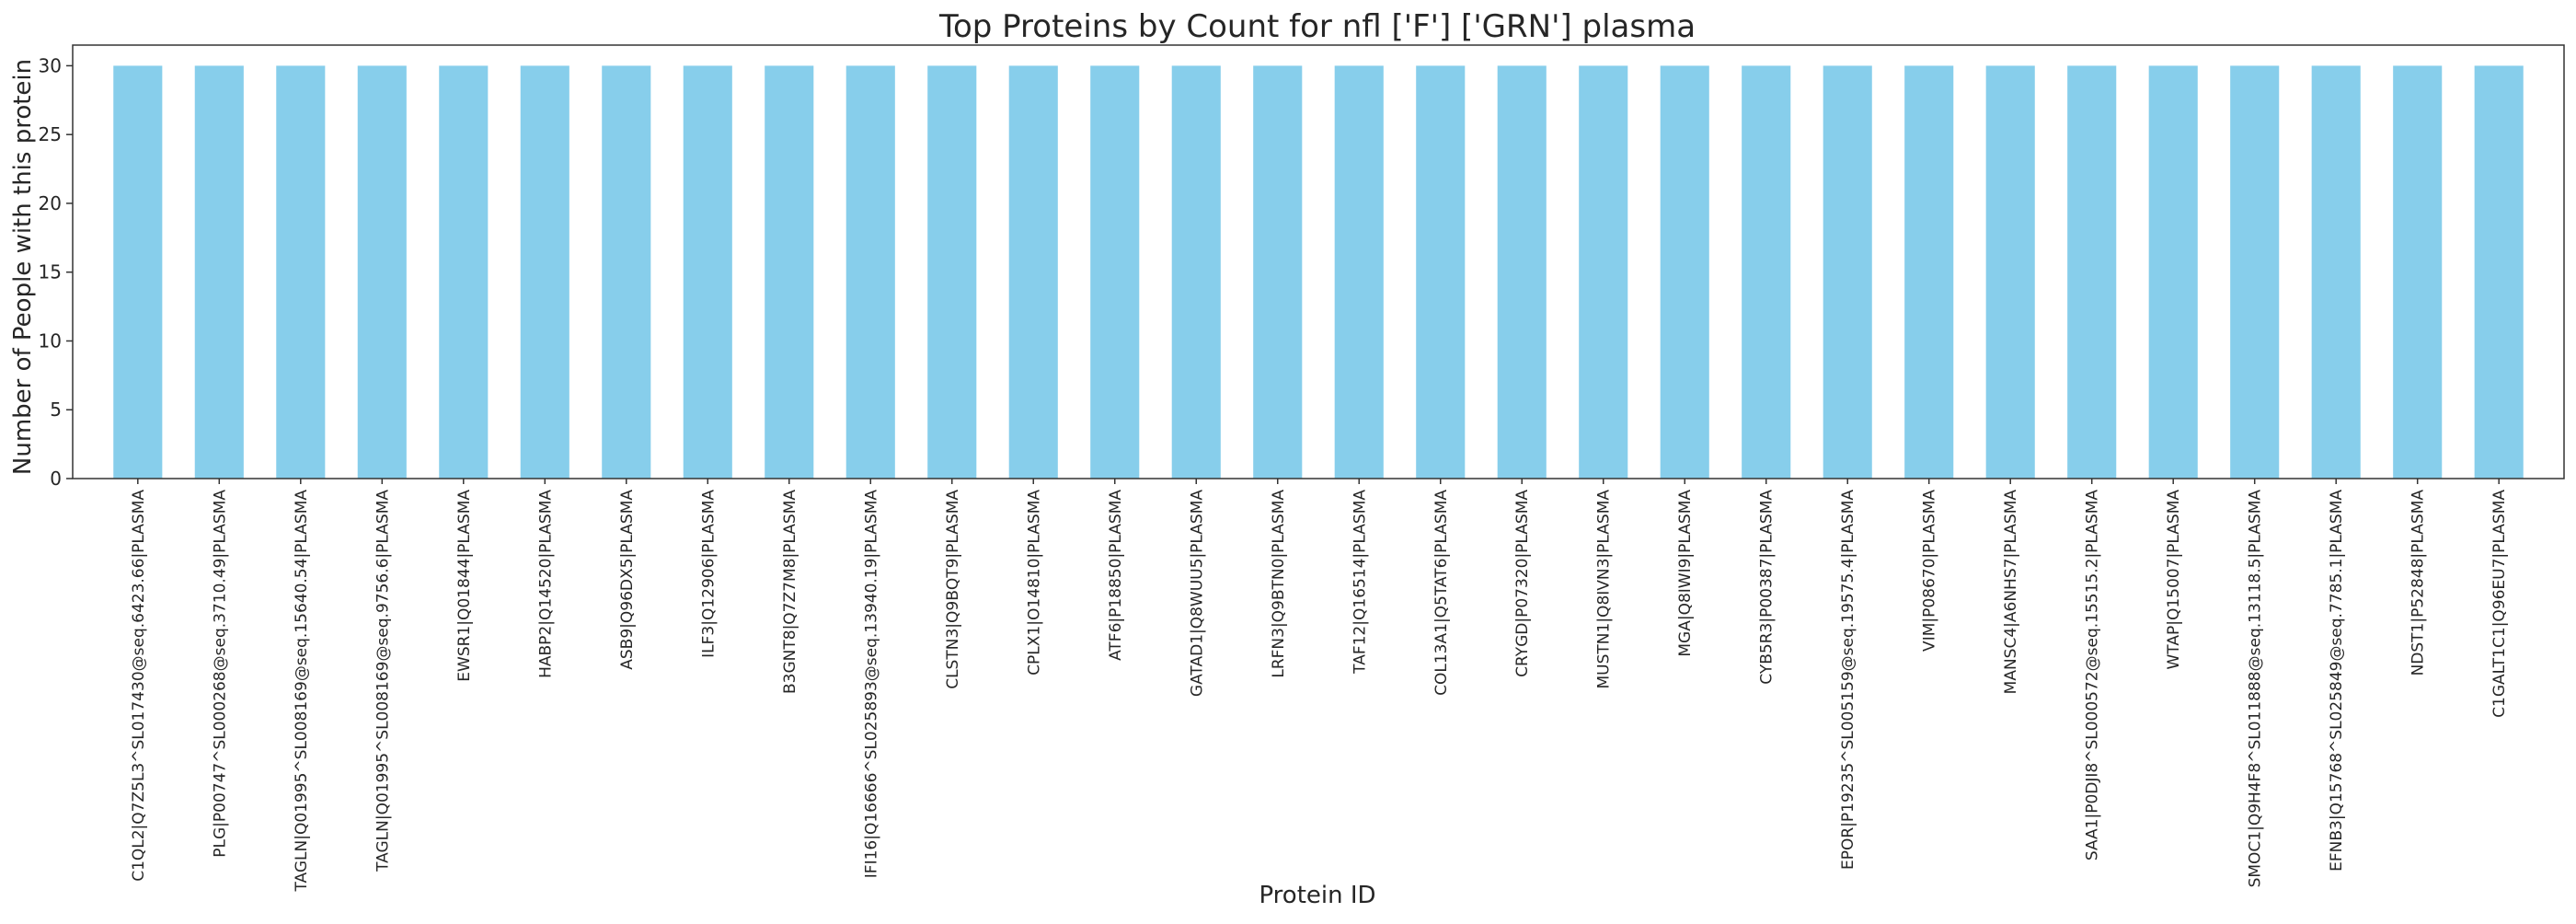  Describe the element at coordinates (708, 574) in the screenshot. I see `x-tick-label: ILF3|Q12906|PLASMA` at that location.